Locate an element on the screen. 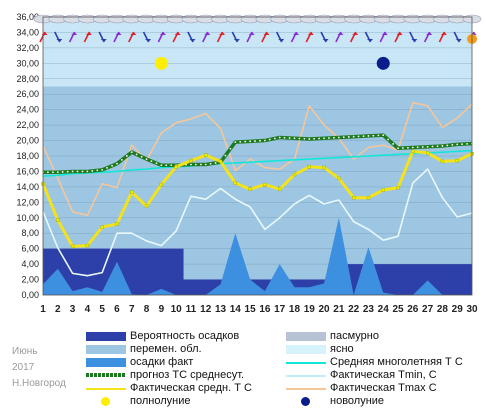 This screenshot has width=486, height=415. y-tick-label: 32,00 is located at coordinates (27, 48).